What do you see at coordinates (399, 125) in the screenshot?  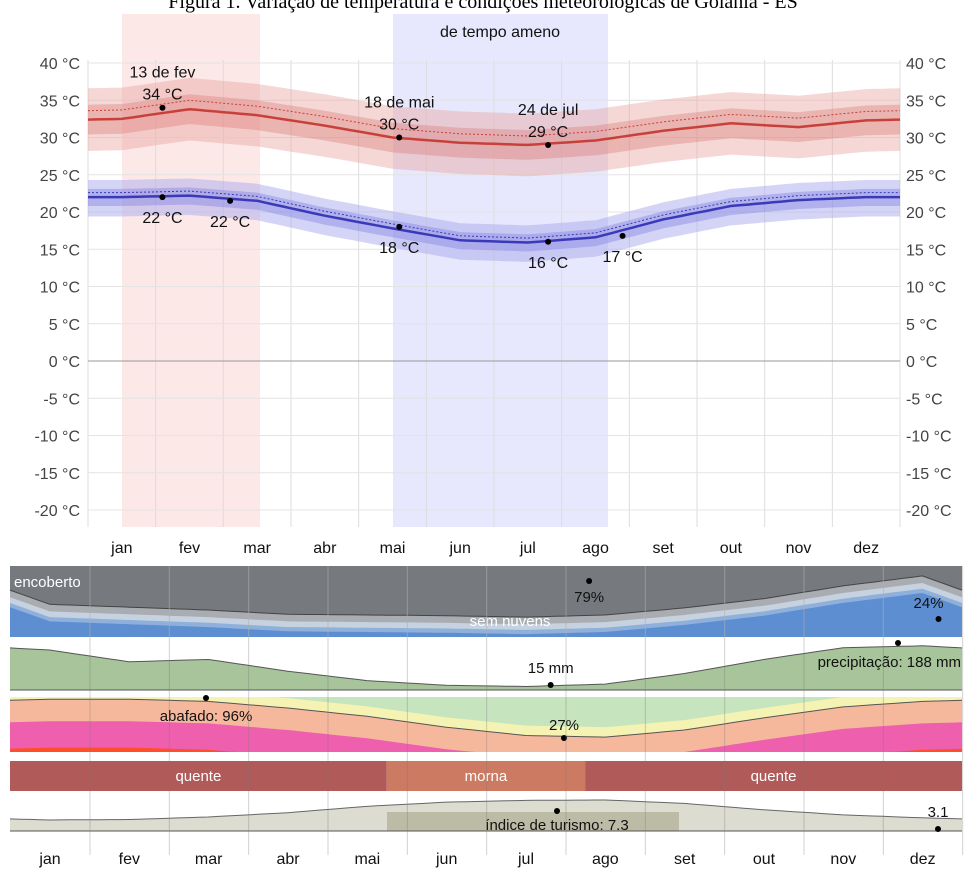 I see `annotation-value: 30 °C` at bounding box center [399, 125].